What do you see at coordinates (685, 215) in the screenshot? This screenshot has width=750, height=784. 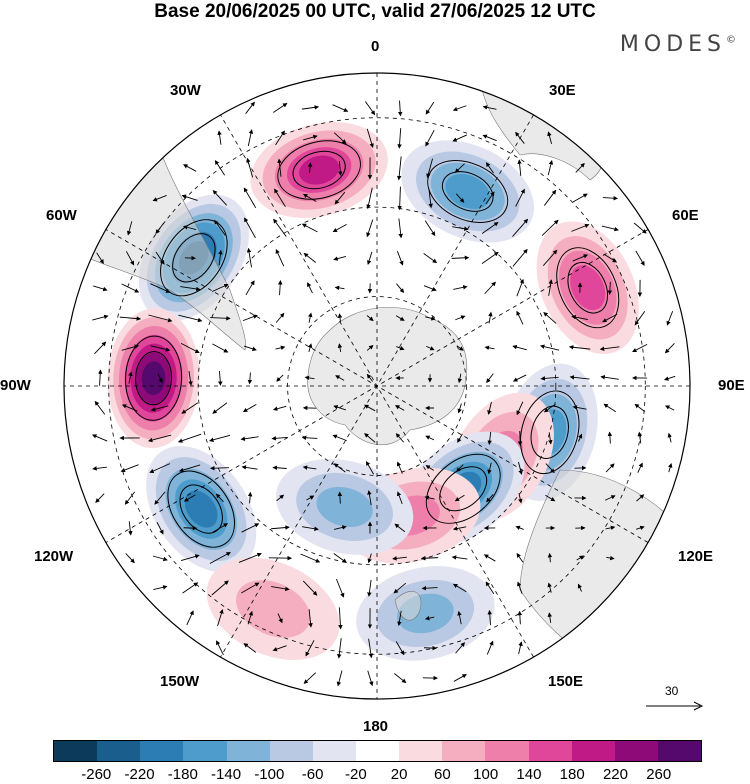 I see `lon-label-60e: 60E` at bounding box center [685, 215].